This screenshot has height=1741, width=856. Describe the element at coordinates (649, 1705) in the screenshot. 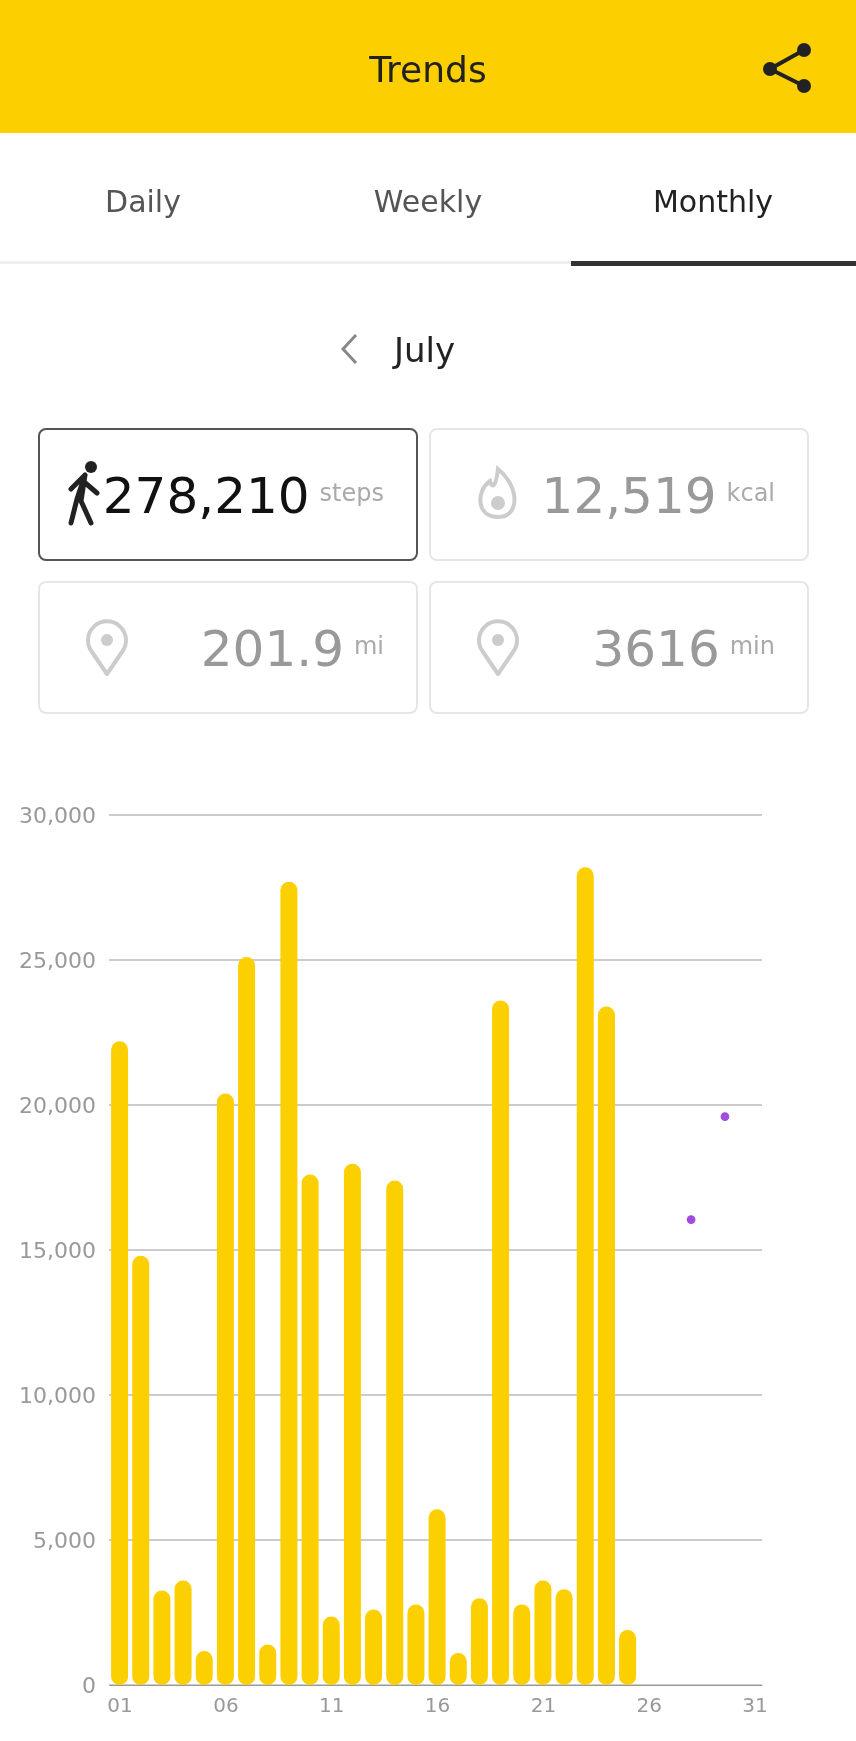

I see `x-tick-label: 26` at that location.